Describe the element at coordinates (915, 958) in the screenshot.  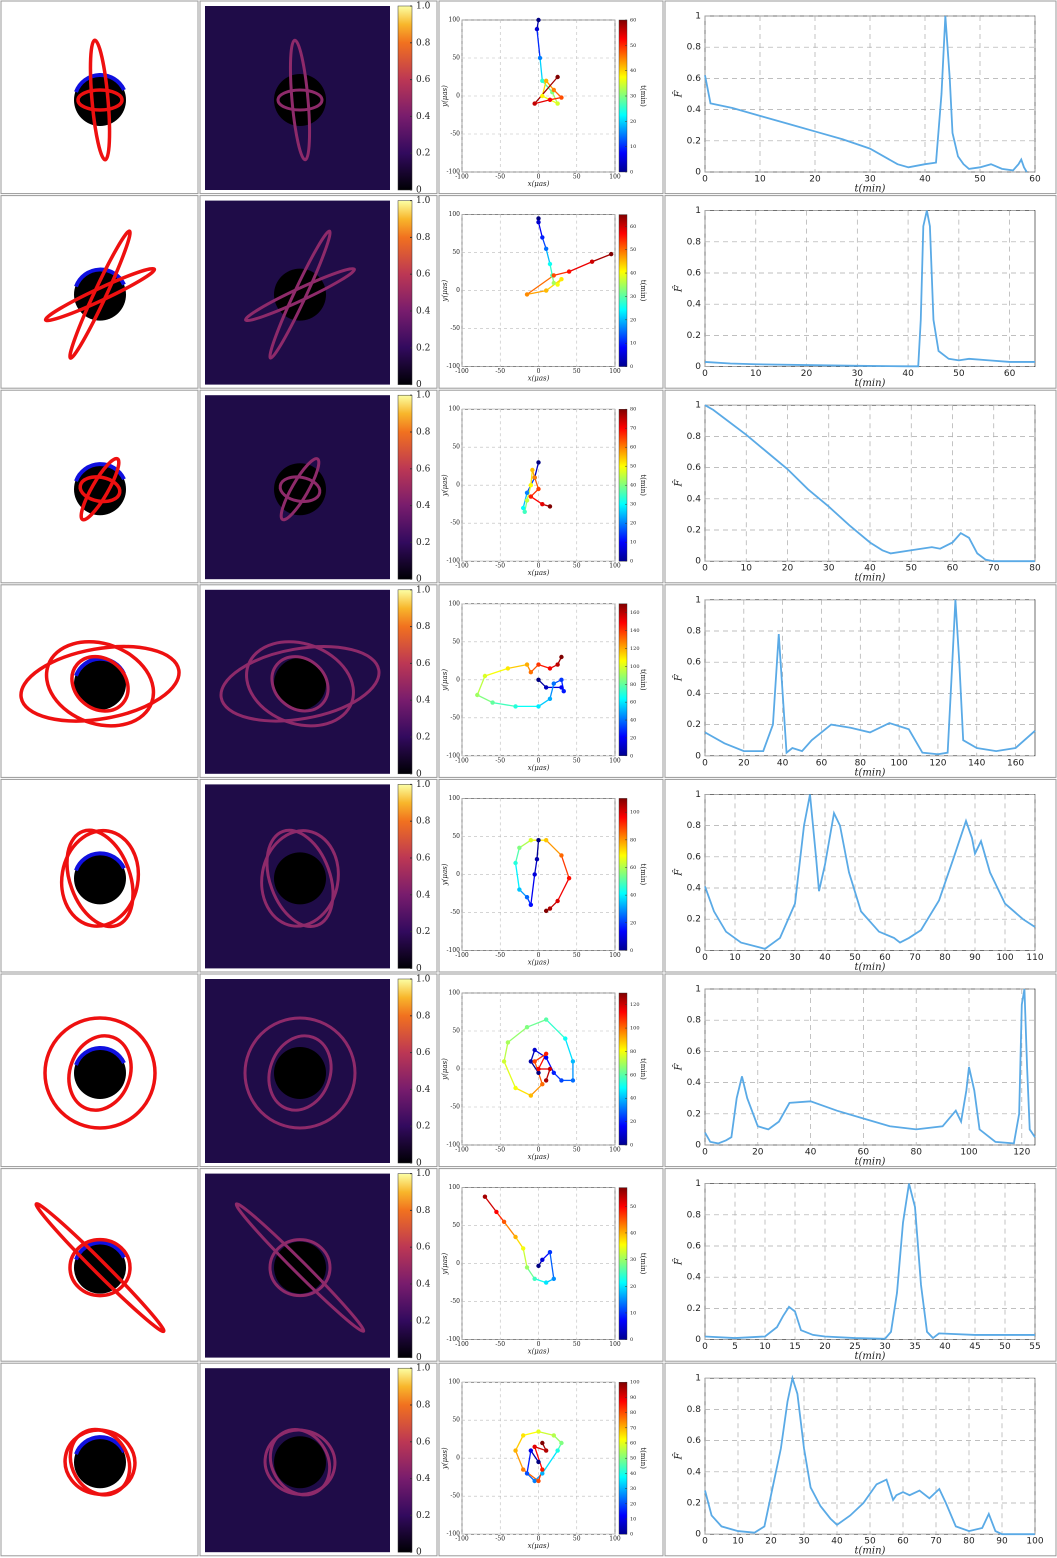
I see `x-tick-label: 70` at that location.